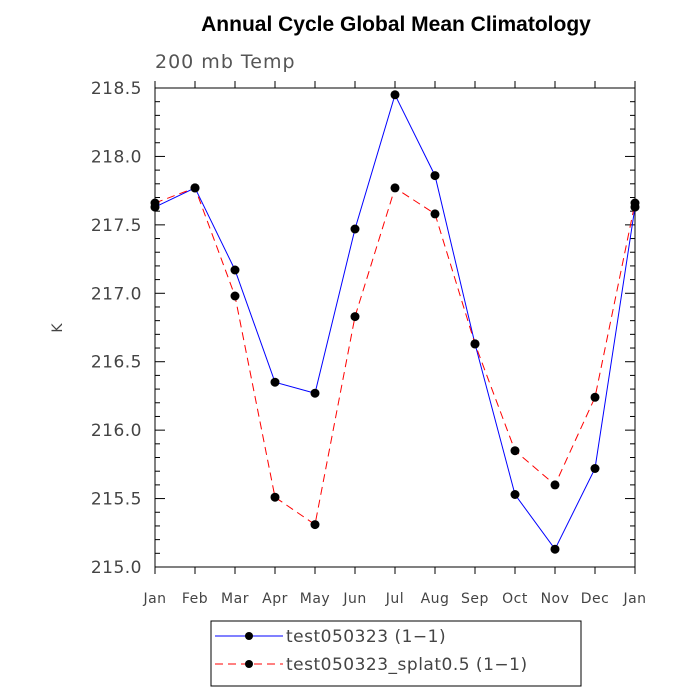  Describe the element at coordinates (116, 226) in the screenshot. I see `y-tick-label: 217.5` at that location.